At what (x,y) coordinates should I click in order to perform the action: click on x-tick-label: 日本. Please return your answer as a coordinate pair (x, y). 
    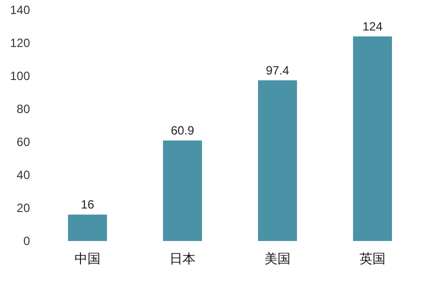
    Looking at the image, I should click on (183, 258).